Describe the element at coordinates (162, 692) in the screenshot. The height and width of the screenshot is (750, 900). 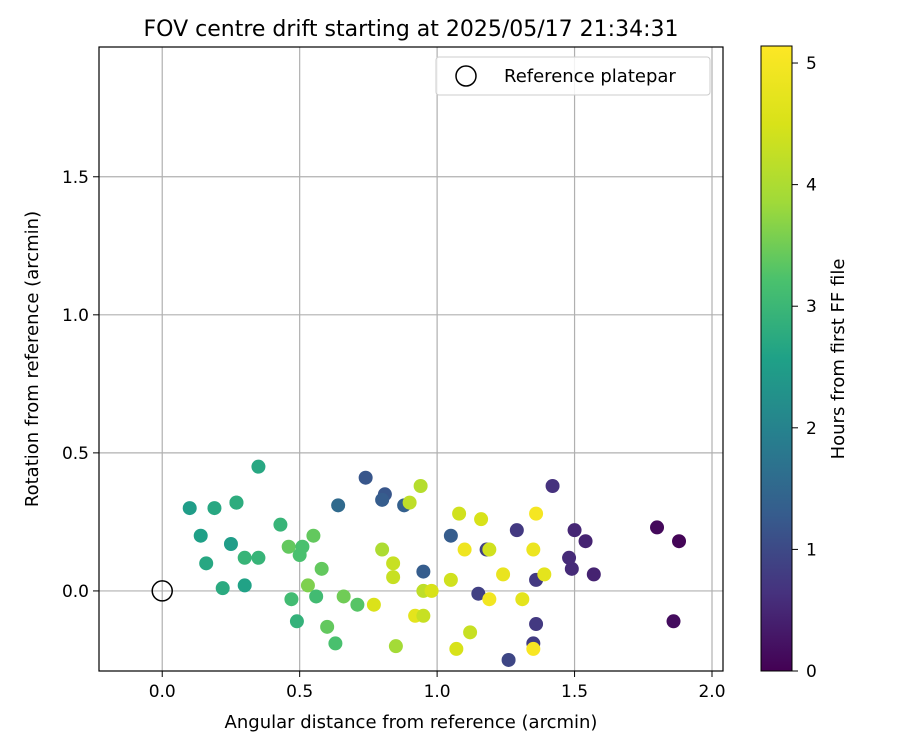
I see `x-tick-label: 0.0` at that location.